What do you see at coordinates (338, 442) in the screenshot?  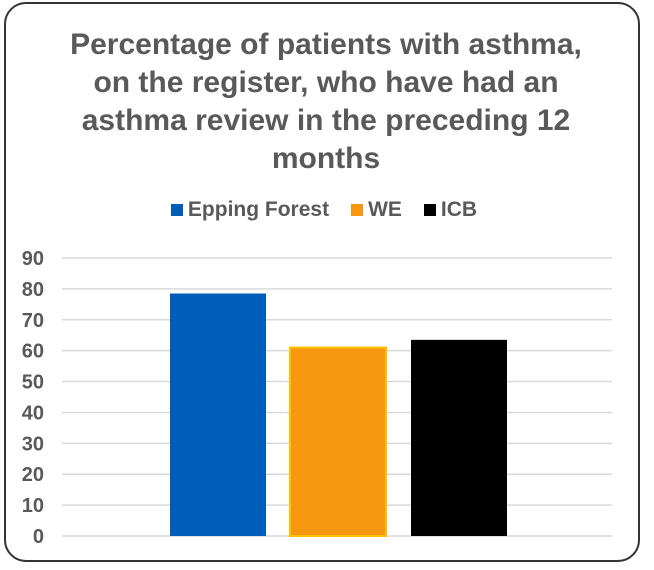 I see `bar-we` at bounding box center [338, 442].